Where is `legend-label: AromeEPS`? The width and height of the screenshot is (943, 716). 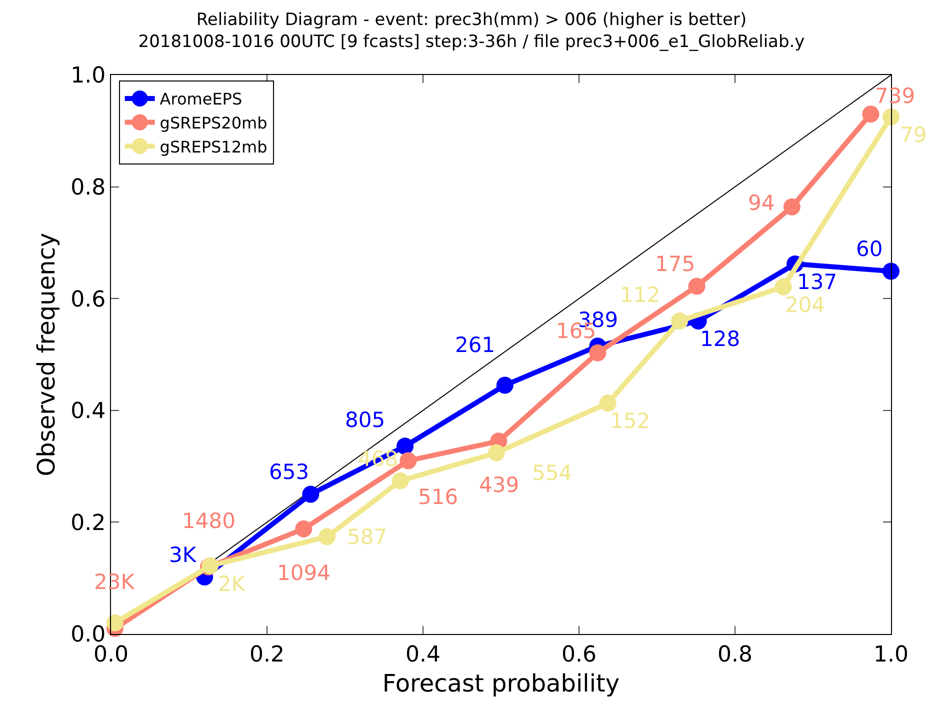 legend-label: AromeEPS is located at coordinates (201, 99).